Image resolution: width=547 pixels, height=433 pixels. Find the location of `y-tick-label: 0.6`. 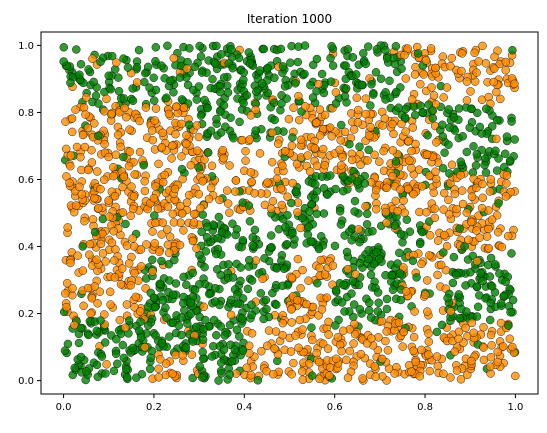

y-tick-label: 0.6 is located at coordinates (26, 180).